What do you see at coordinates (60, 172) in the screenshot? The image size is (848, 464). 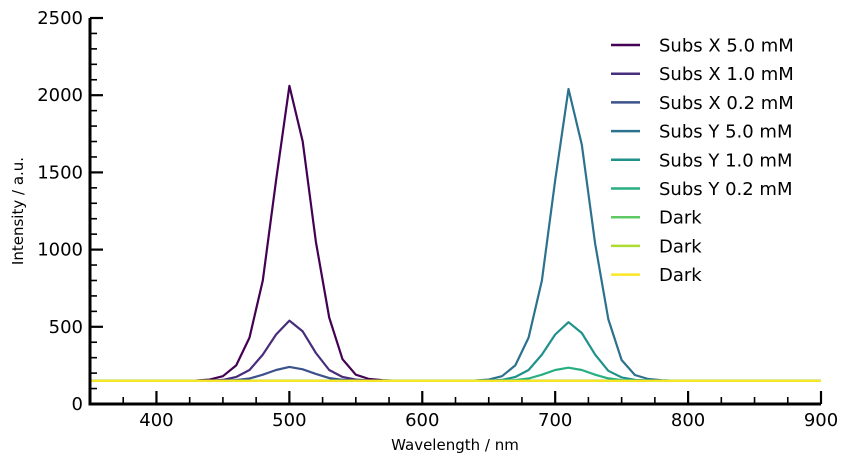 I see `y-tick-label: 1500` at bounding box center [60, 172].